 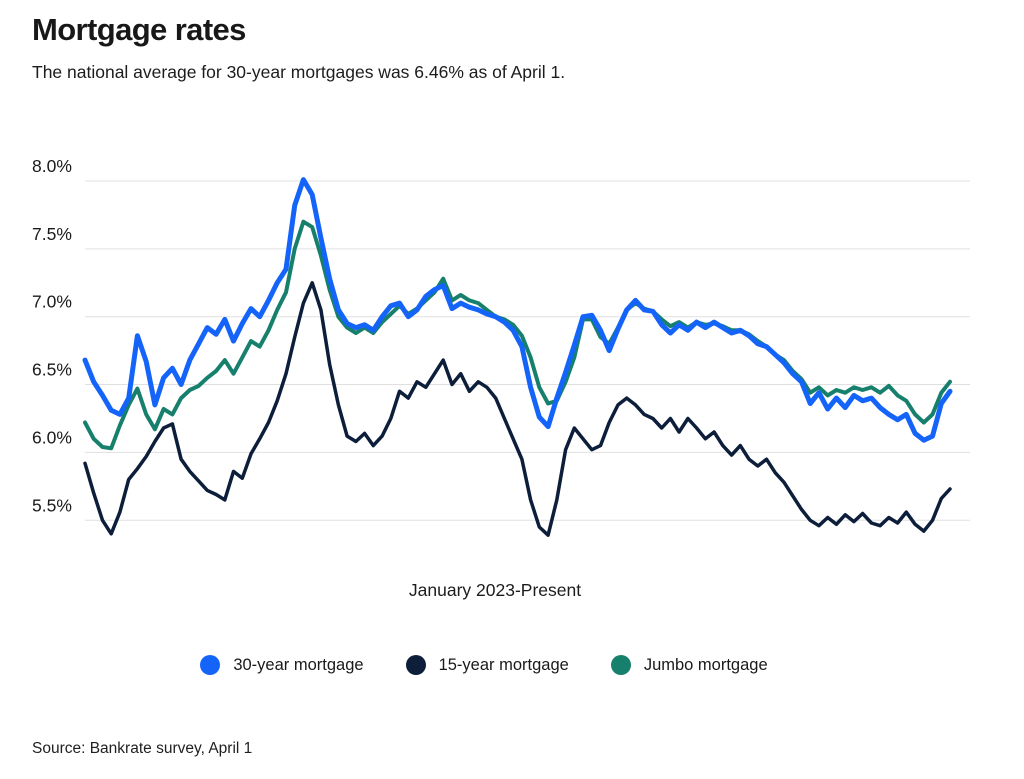 What do you see at coordinates (52, 302) in the screenshot?
I see `y-tick-label: 7.0%` at bounding box center [52, 302].